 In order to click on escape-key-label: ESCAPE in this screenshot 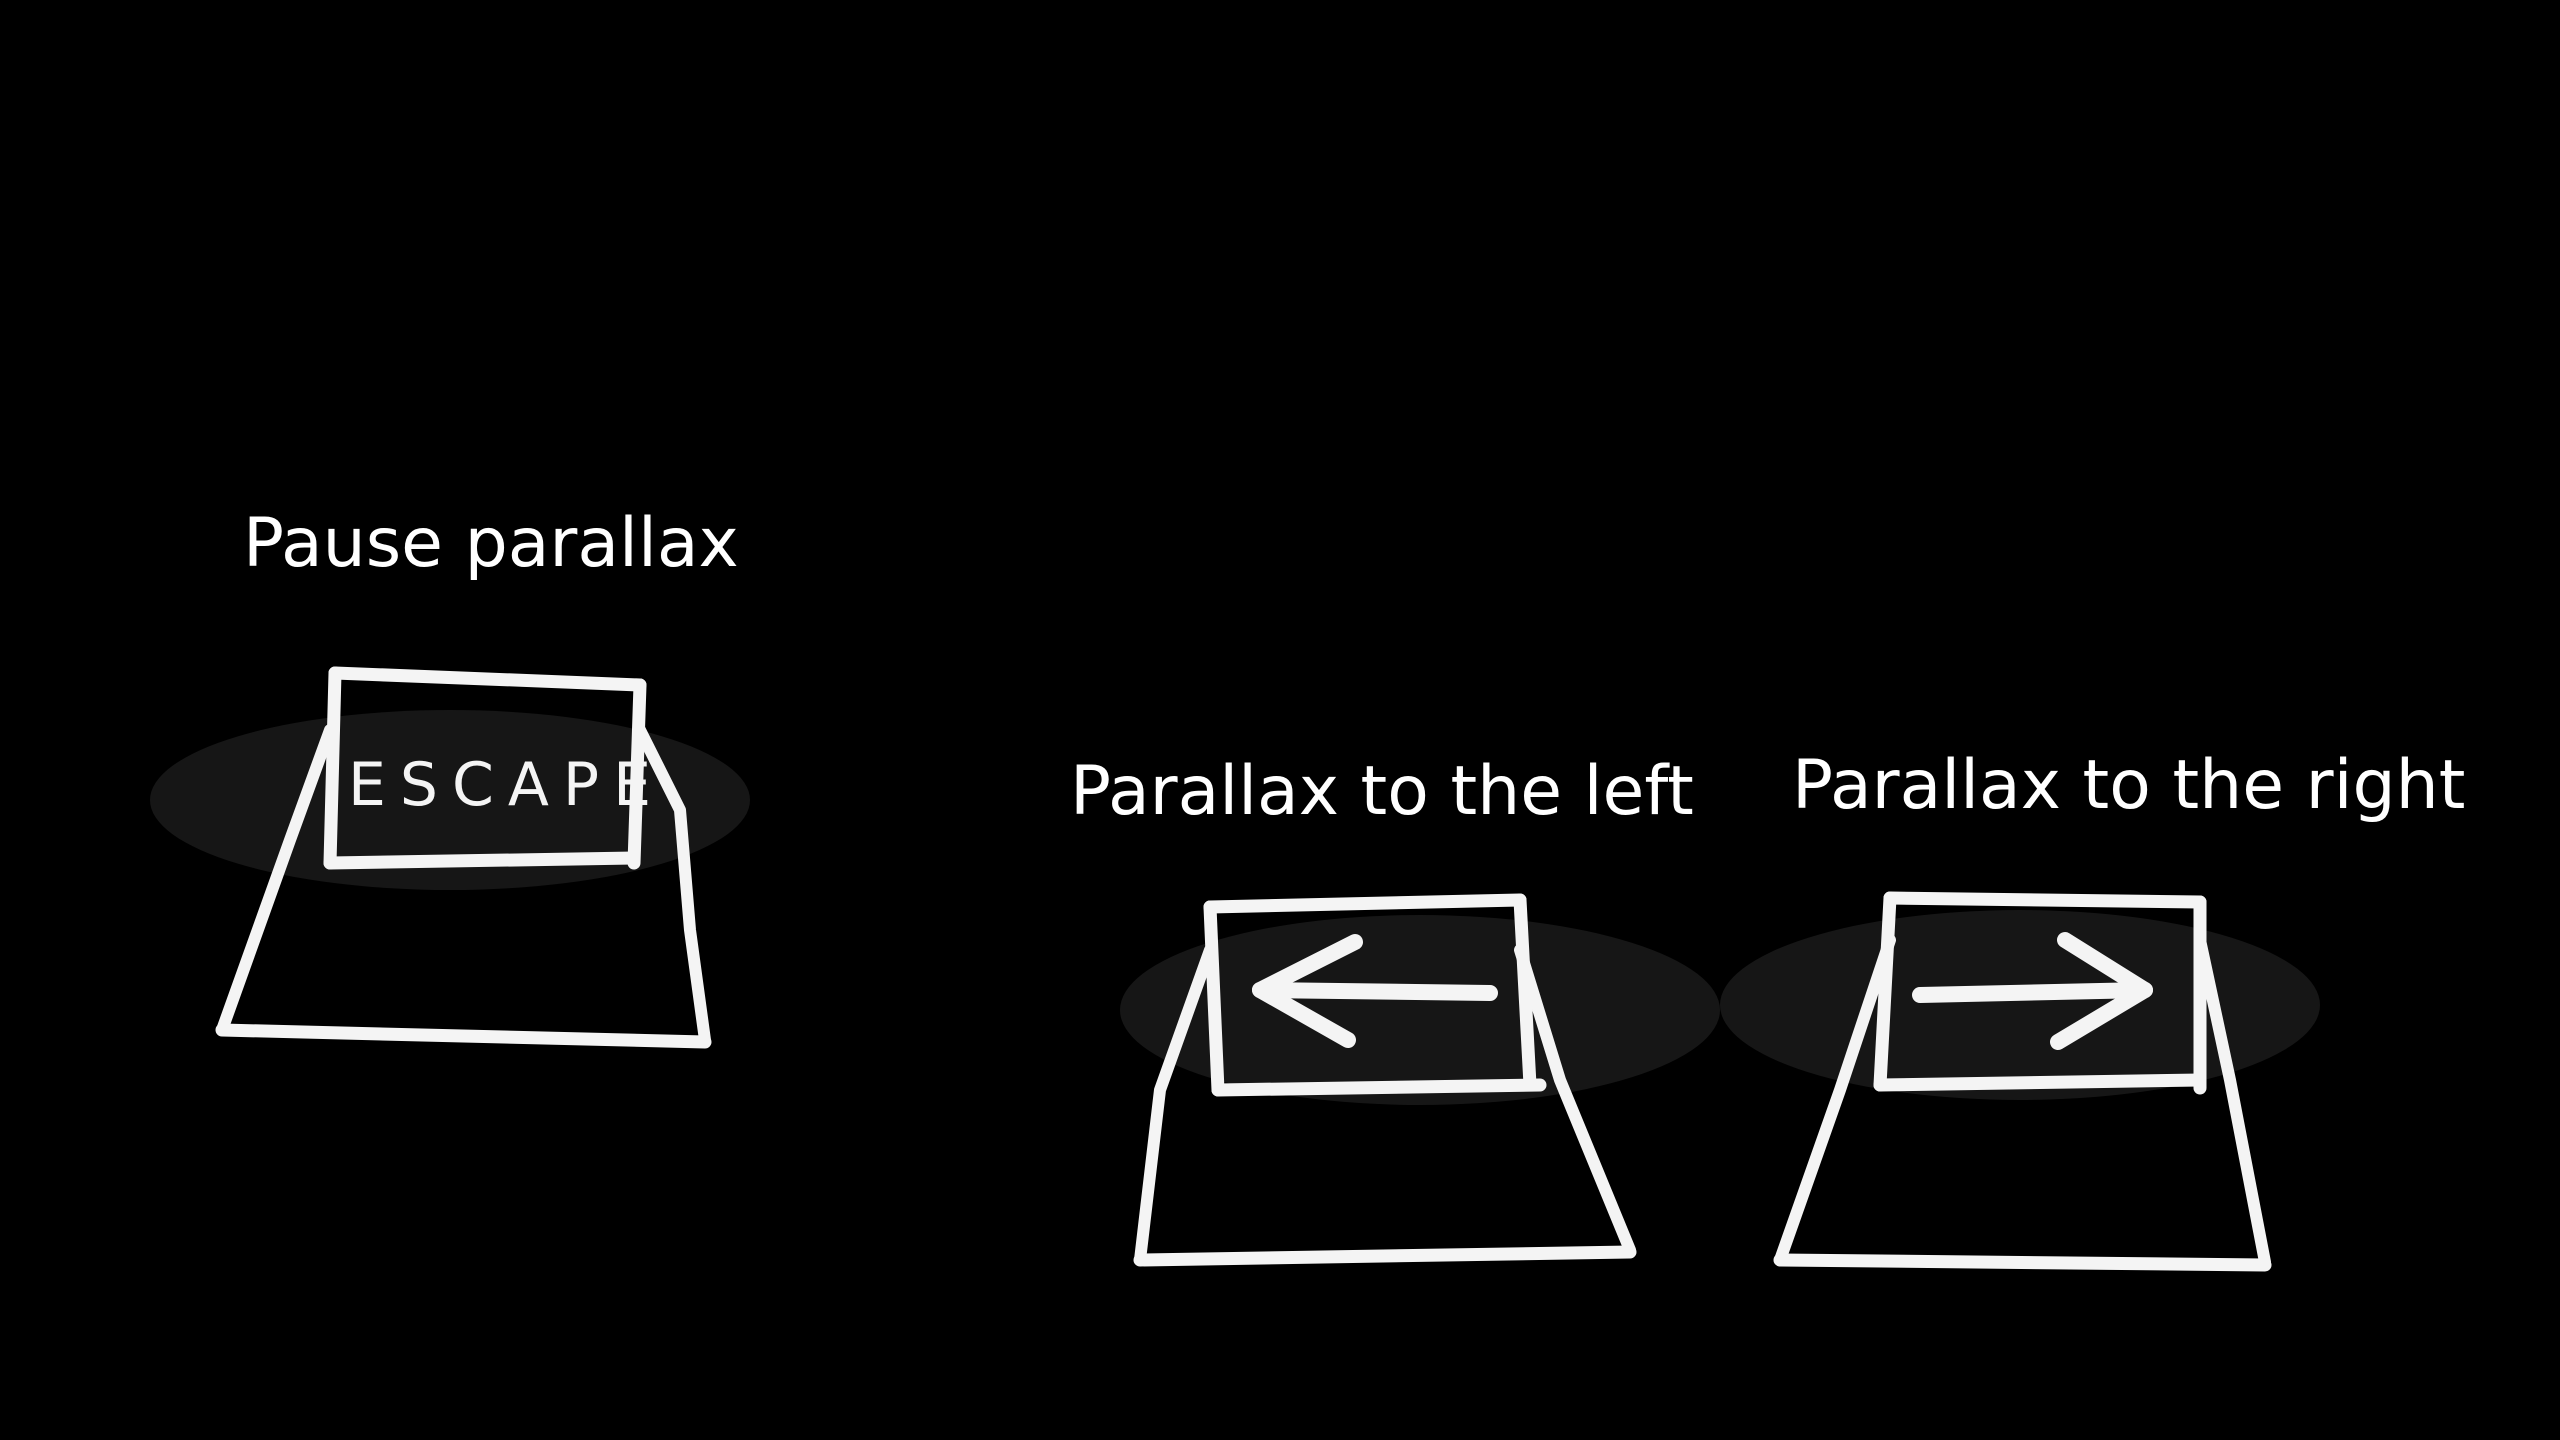, I will do `click(506, 785)`.